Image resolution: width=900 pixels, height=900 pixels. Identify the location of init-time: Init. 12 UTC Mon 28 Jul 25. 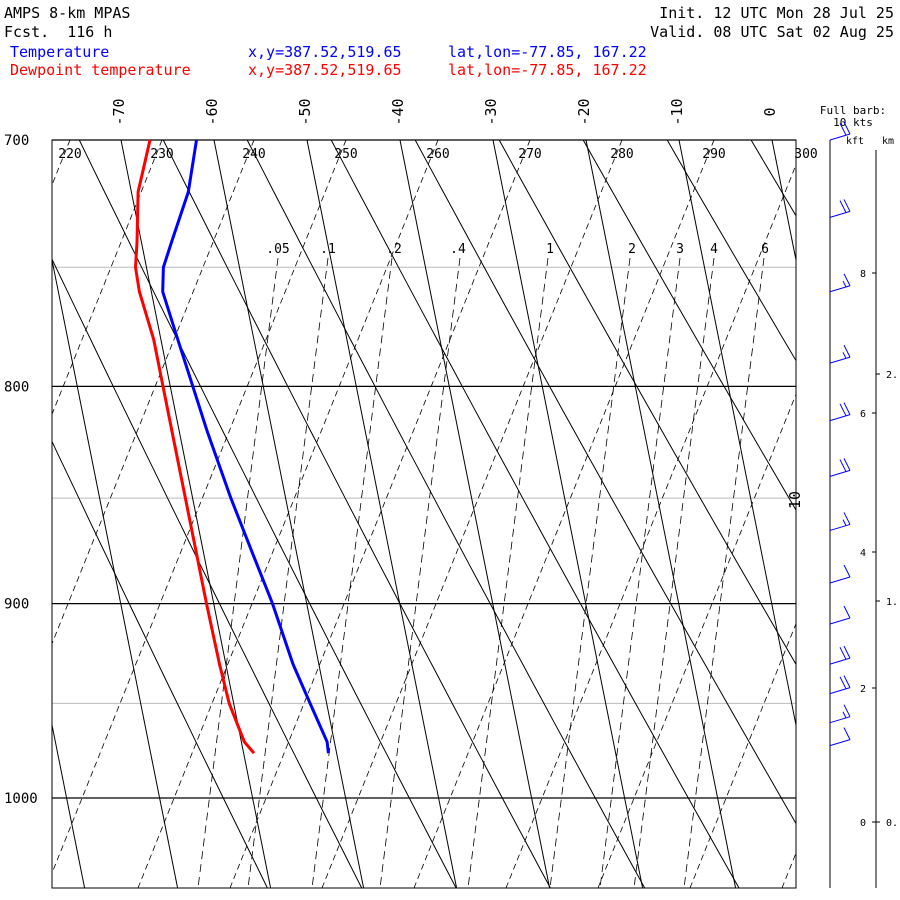
(776, 13).